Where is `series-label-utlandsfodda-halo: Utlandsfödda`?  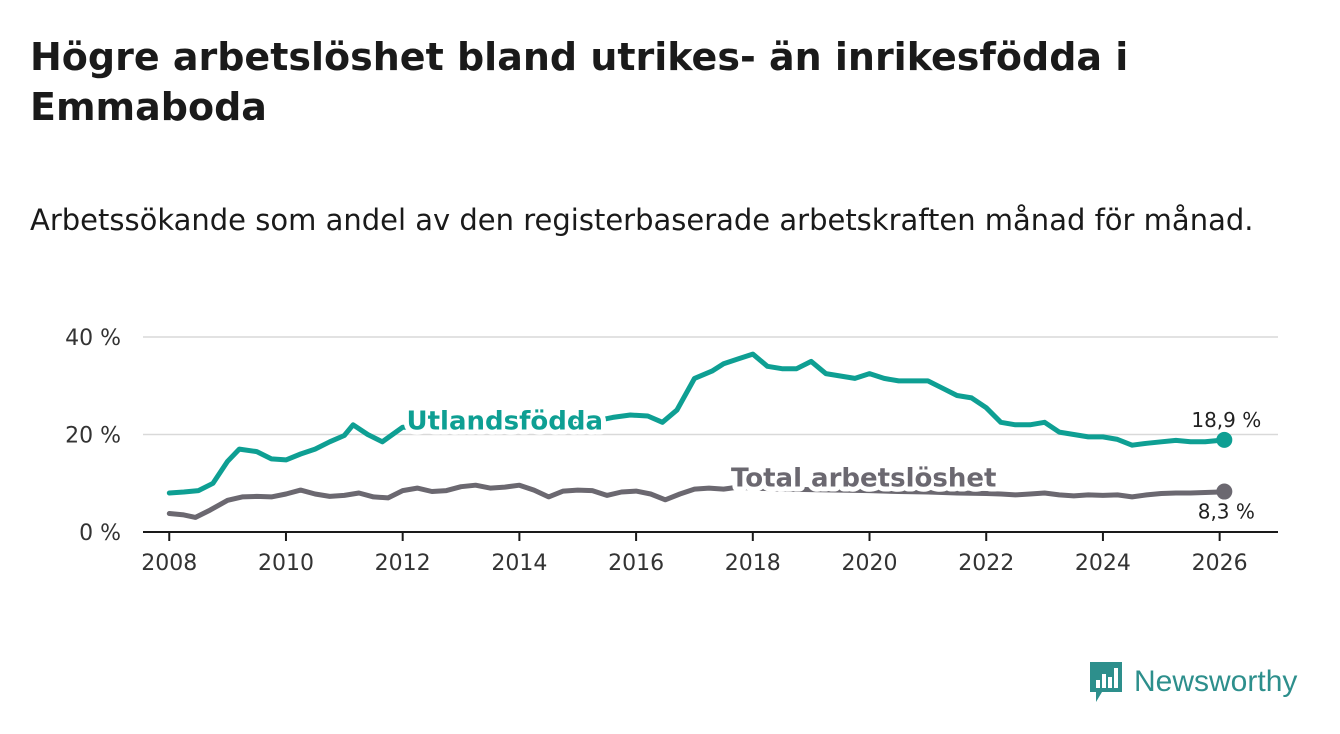 series-label-utlandsfodda-halo: Utlandsfödda is located at coordinates (505, 422).